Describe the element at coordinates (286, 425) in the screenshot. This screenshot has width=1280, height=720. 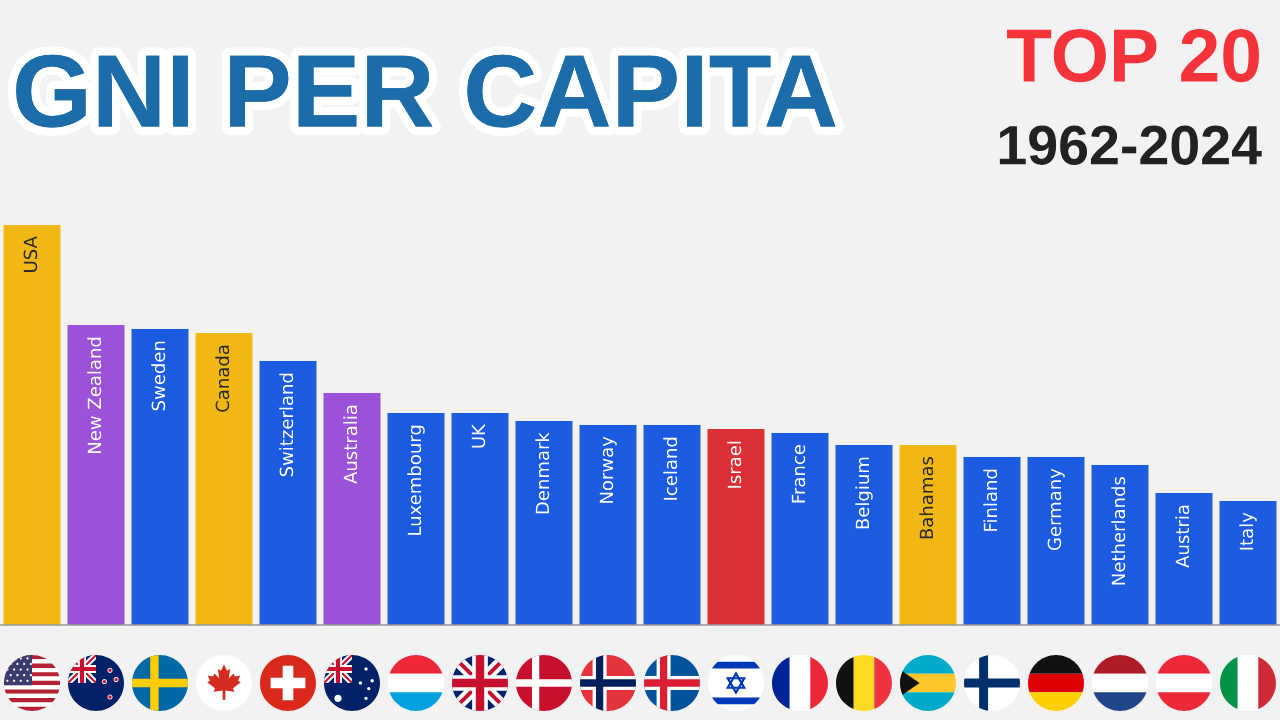
I see `x-tick-label: Switzerland` at that location.